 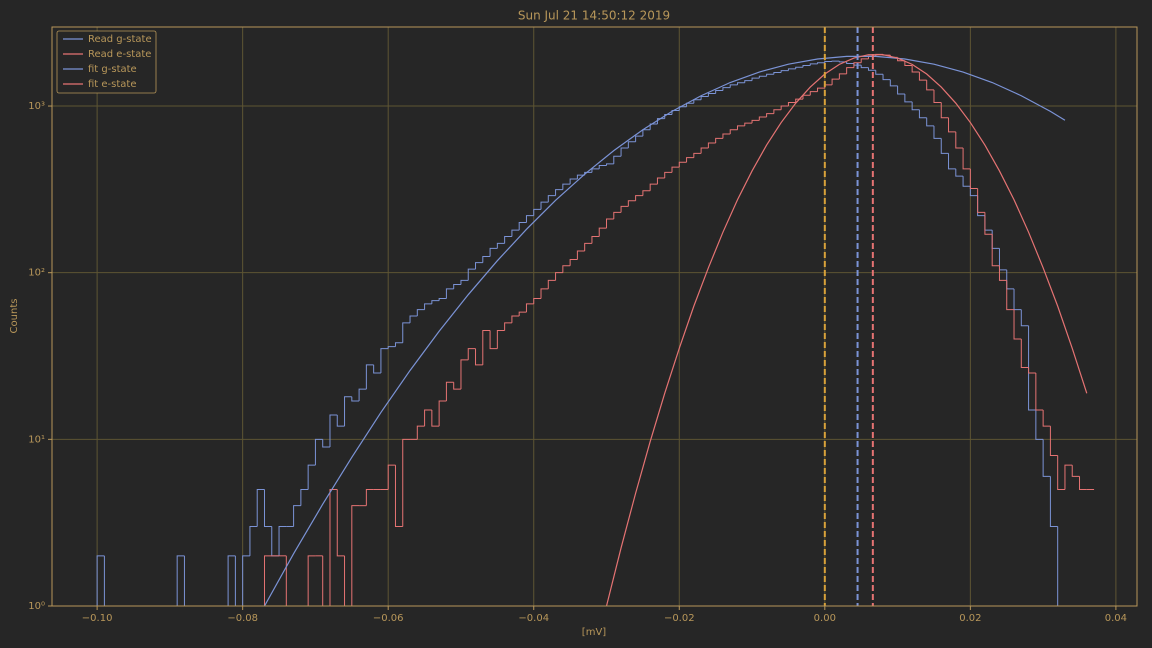 What do you see at coordinates (825, 618) in the screenshot?
I see `x-tick-label: 0.00` at bounding box center [825, 618].